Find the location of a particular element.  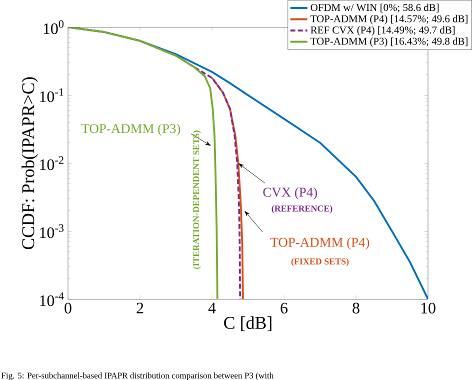

caption: Fig. 5: Per-subchannel-based IPAPR distribution comparison between P3 (with is located at coordinates (137, 376).